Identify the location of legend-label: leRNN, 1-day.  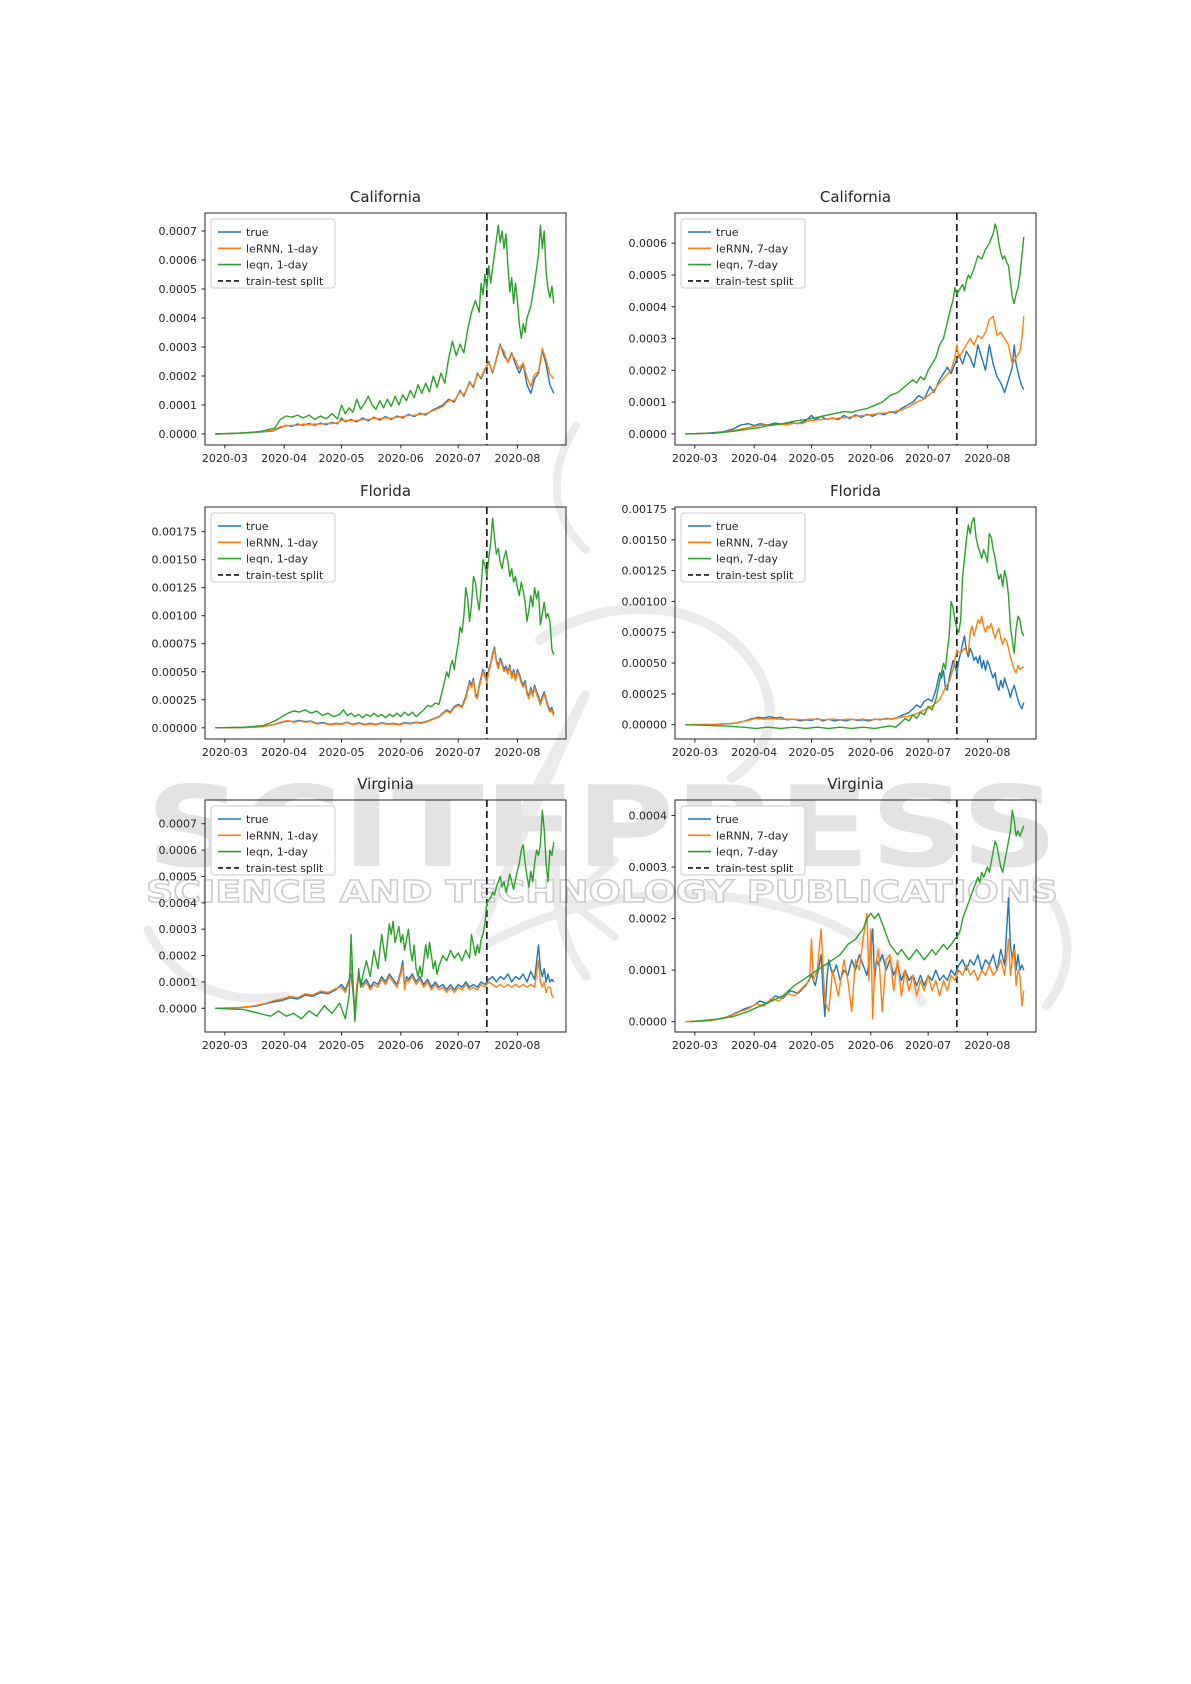
(282, 542).